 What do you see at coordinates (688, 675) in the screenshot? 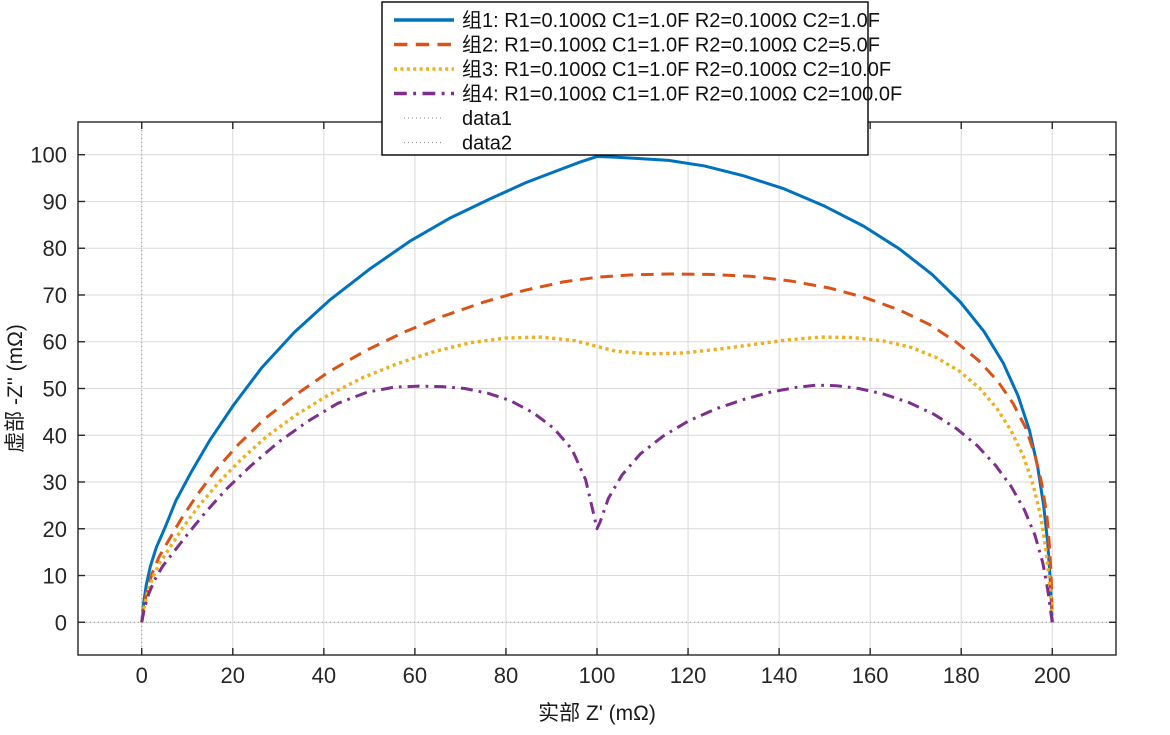
I see `x-tick-label: 120` at bounding box center [688, 675].